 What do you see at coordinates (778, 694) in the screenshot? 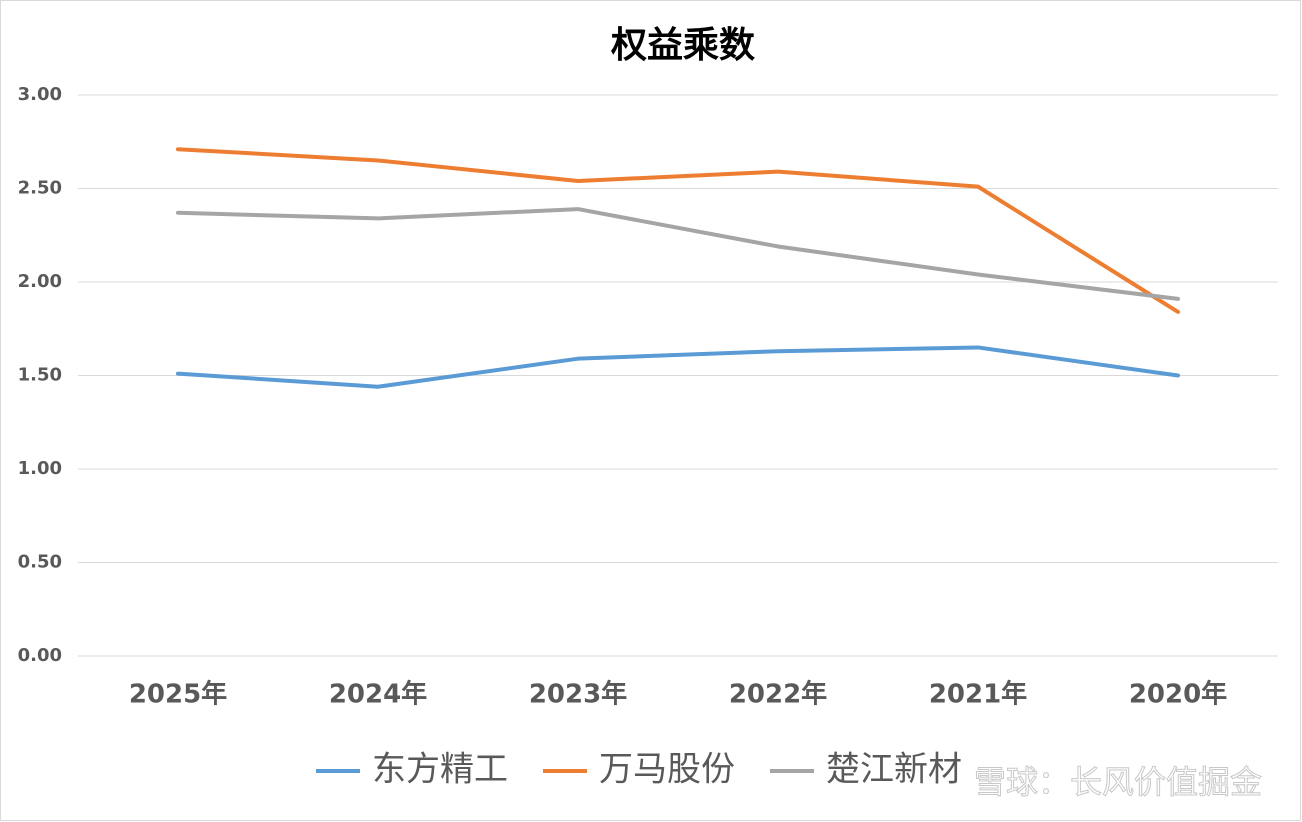
I see `x-tick-label: 2022年` at bounding box center [778, 694].